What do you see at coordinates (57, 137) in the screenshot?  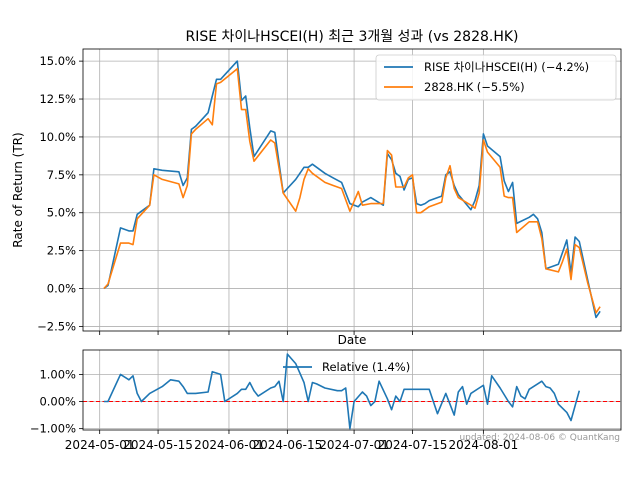 I see `main-ytick-label: 10.0%` at bounding box center [57, 137].